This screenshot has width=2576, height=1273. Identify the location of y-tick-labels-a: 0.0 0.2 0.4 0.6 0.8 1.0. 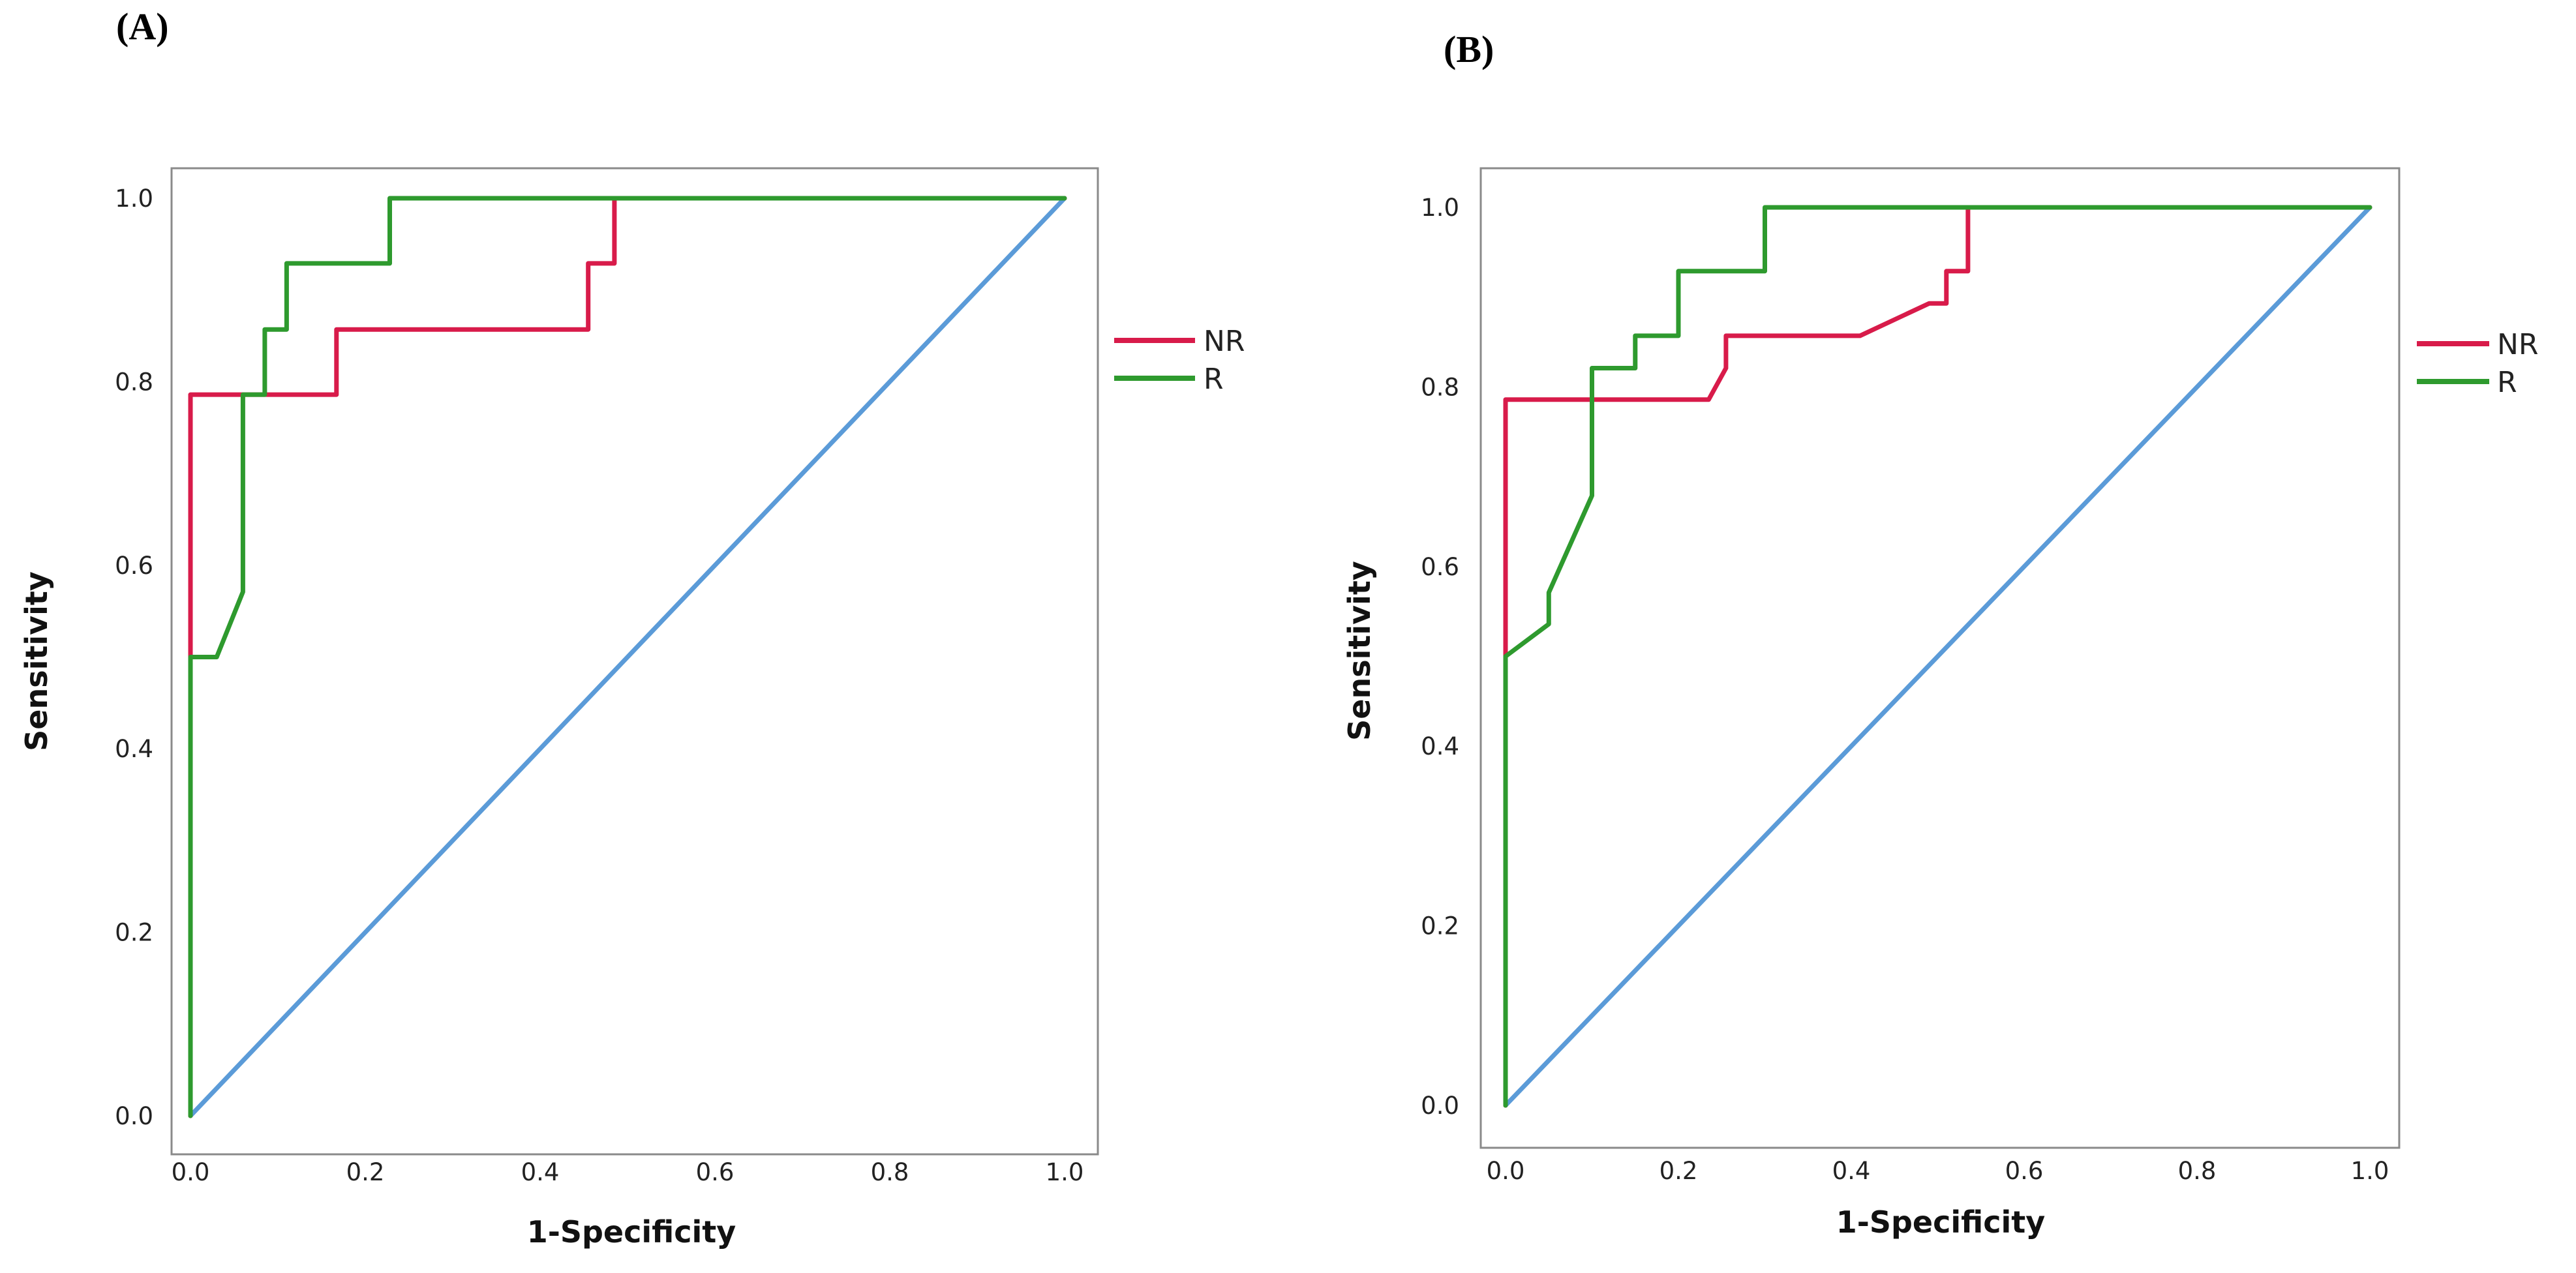
(134, 658).